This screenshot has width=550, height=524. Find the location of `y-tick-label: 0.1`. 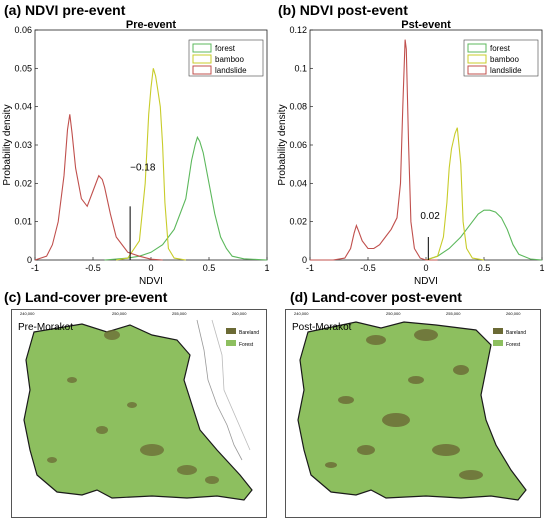

y-tick-label: 0.1 is located at coordinates (300, 68).